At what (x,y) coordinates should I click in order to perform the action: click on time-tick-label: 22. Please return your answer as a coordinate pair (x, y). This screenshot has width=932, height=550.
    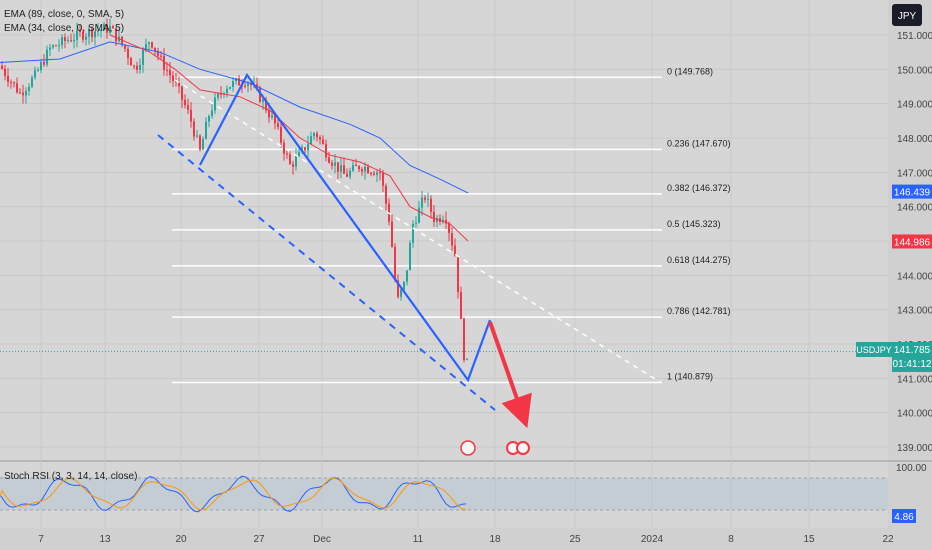
    Looking at the image, I should click on (888, 539).